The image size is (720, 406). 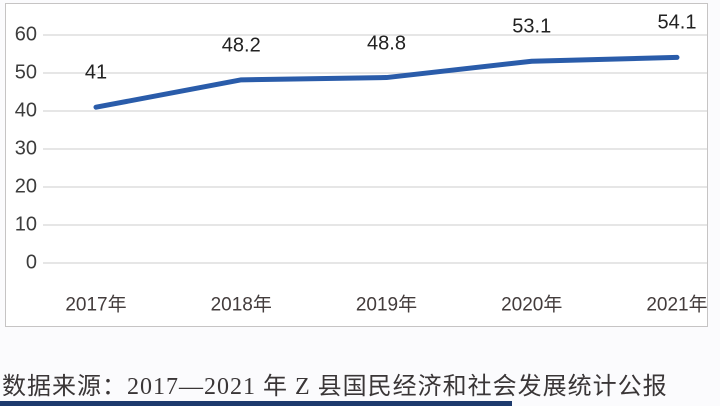 I want to click on y-axis-tick-label: 10, so click(x=25, y=224).